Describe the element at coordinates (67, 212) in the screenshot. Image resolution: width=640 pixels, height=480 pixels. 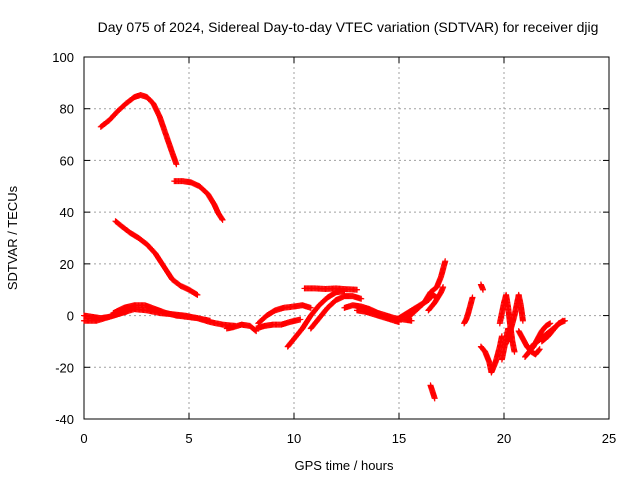
I see `y-tick-label: 40` at that location.